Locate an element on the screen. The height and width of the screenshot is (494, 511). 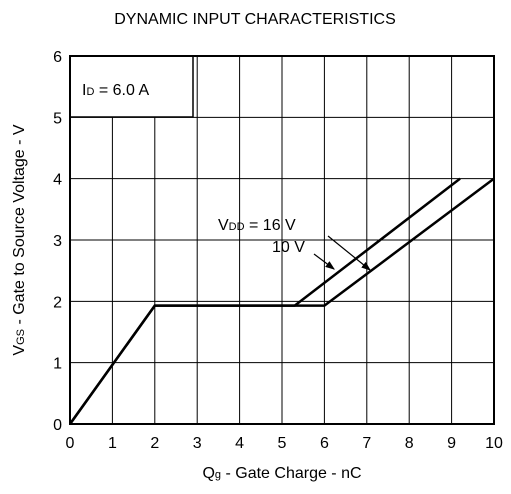
x-tick-label: 9 is located at coordinates (451, 443).